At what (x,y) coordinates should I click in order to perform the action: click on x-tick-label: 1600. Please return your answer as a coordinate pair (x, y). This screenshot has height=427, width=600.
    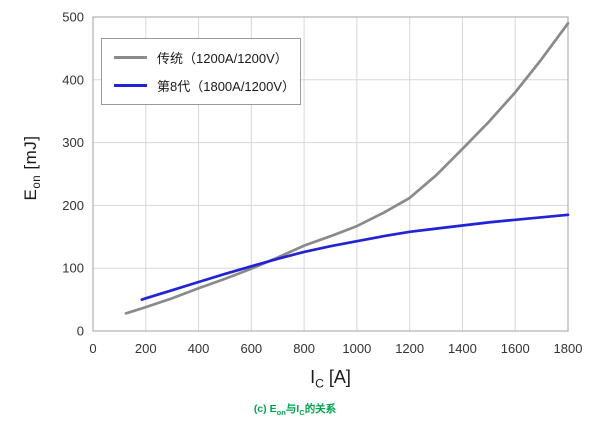
    Looking at the image, I should click on (515, 348).